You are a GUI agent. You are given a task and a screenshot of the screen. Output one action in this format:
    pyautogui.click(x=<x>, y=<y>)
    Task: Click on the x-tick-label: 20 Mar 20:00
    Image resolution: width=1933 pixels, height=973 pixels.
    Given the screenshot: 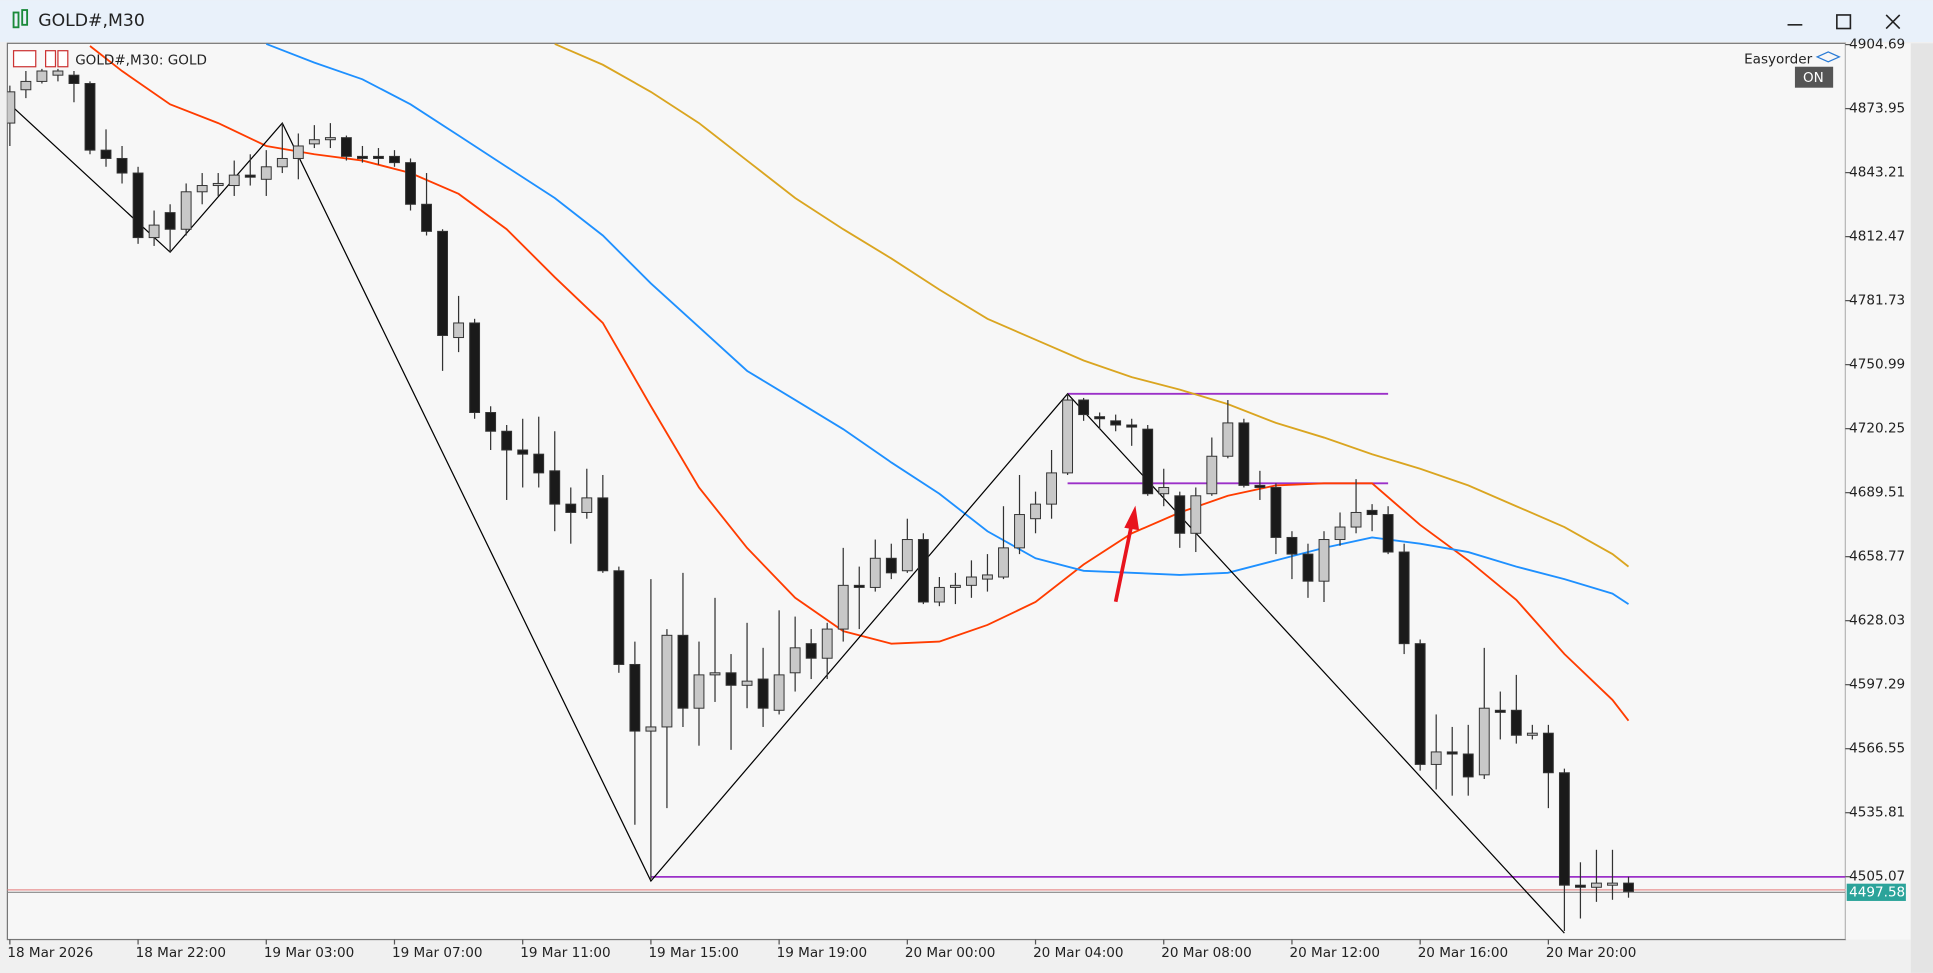 What is the action you would take?
    pyautogui.click(x=1591, y=953)
    